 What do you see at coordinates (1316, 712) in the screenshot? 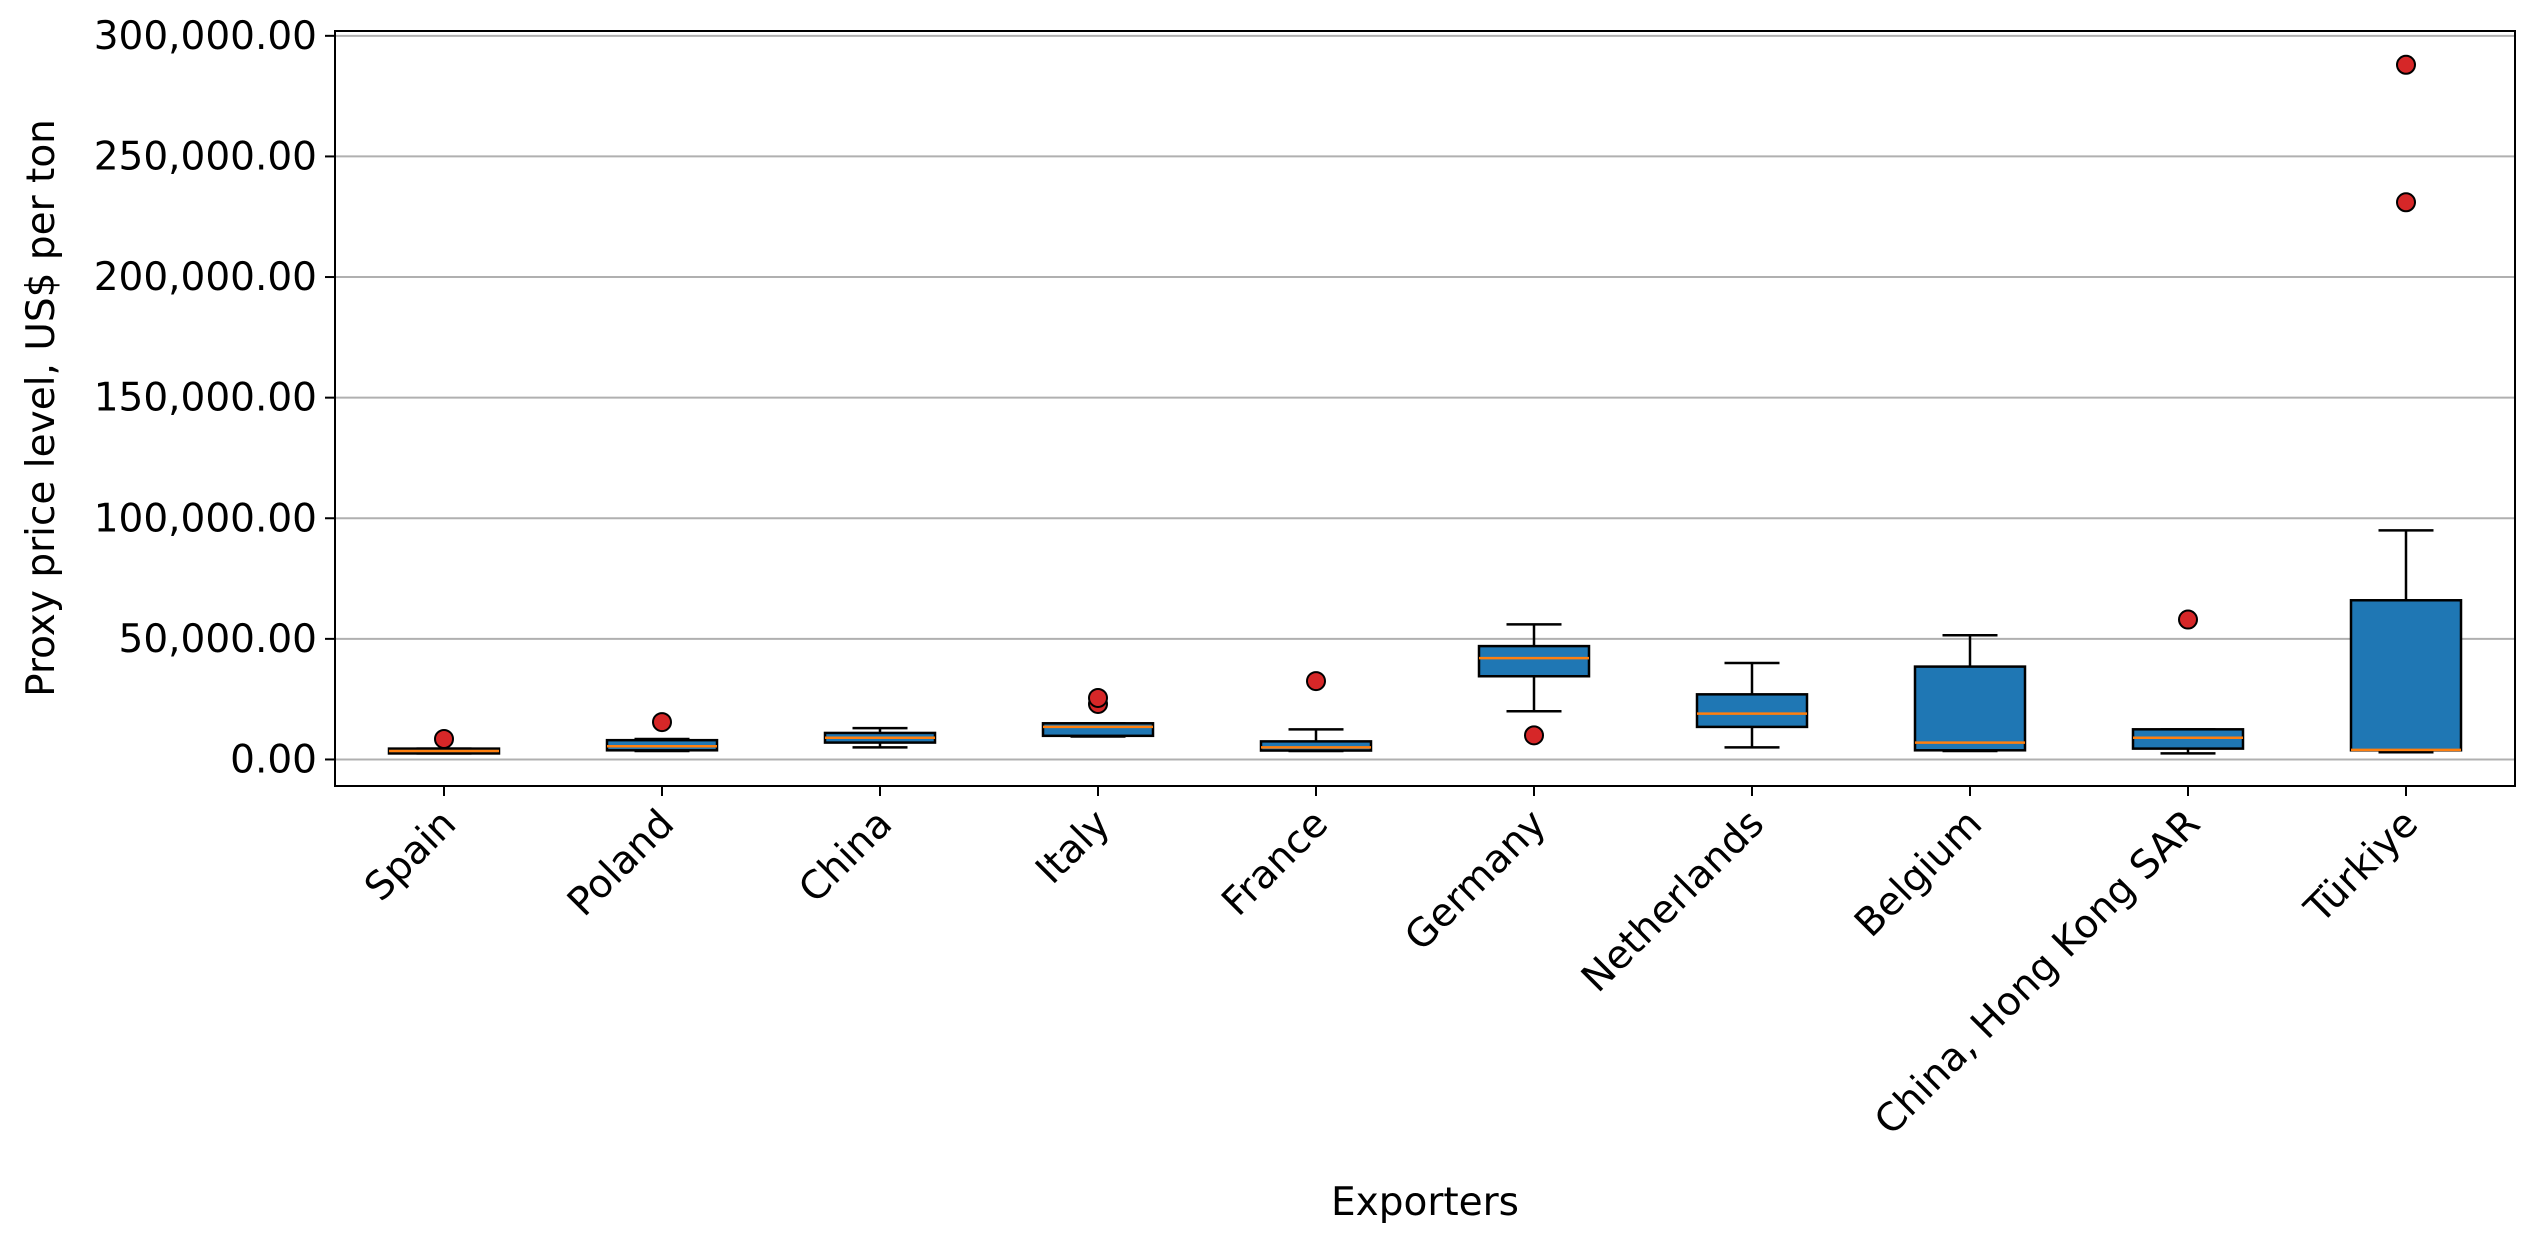
I see `box-group-france` at bounding box center [1316, 712].